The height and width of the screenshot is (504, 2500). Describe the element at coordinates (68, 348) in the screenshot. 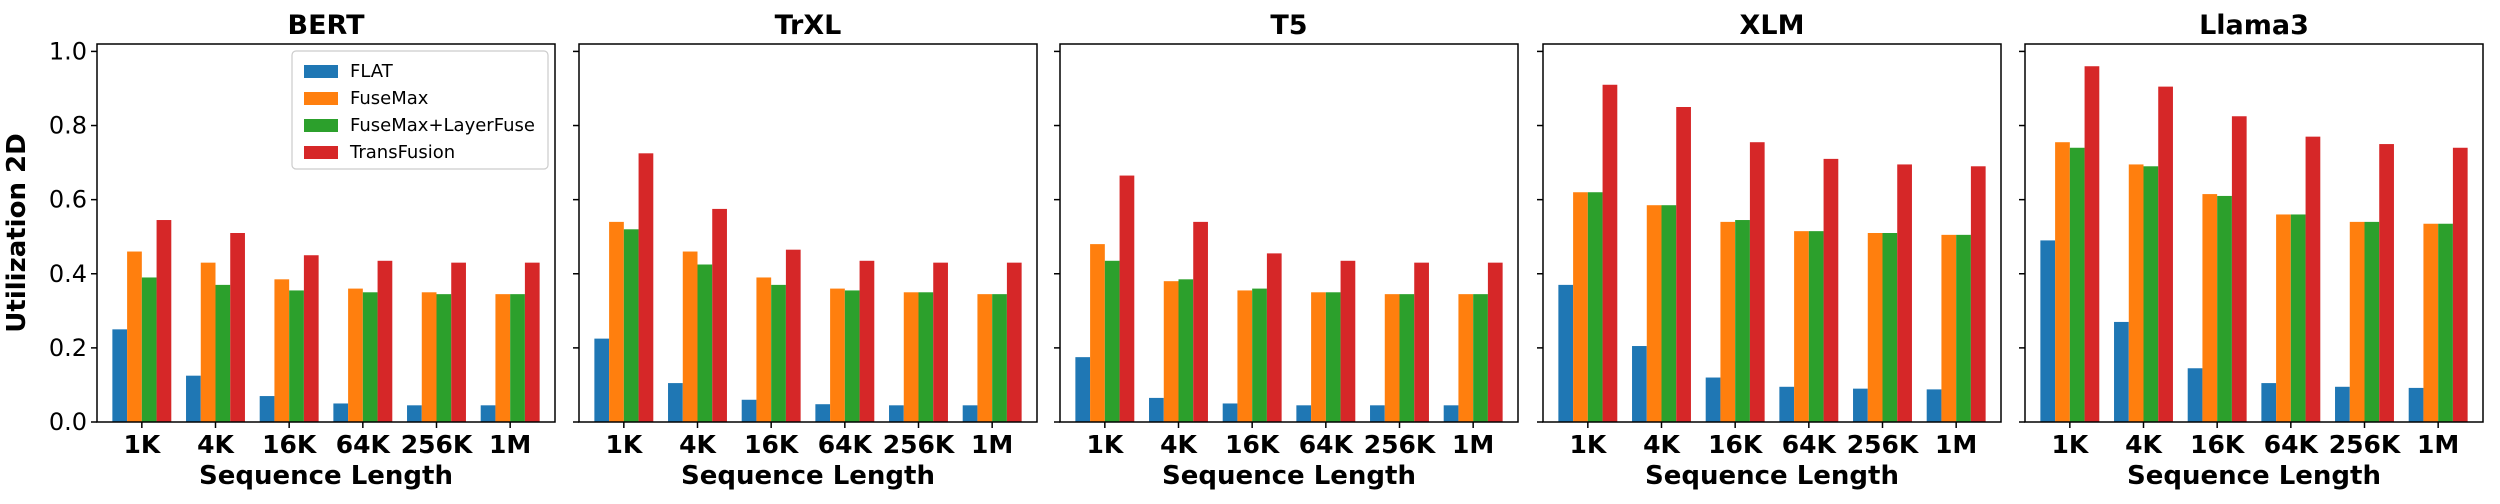

I see `y-tick-label: 0.2` at that location.